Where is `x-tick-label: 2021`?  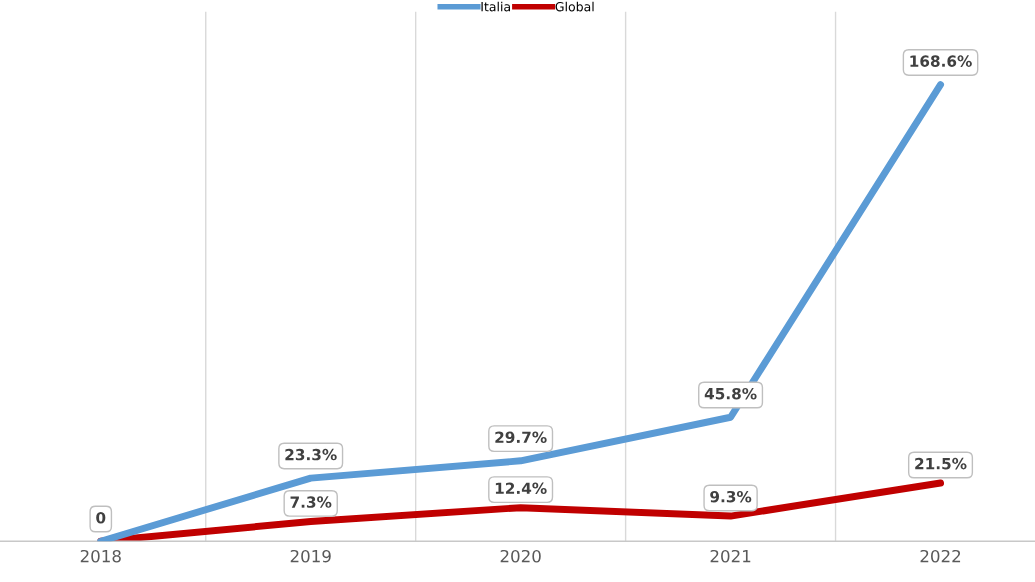 x-tick-label: 2021 is located at coordinates (730, 556).